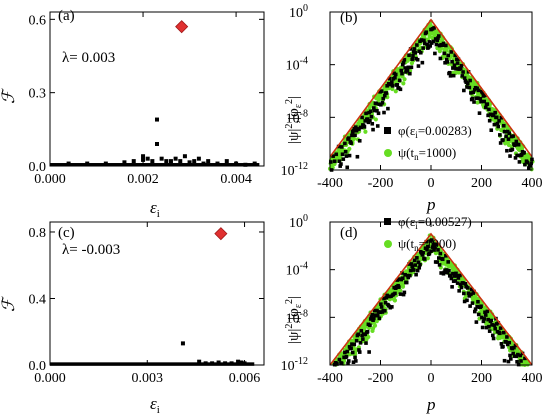  I want to click on panel-c-label: (c), so click(66, 233).